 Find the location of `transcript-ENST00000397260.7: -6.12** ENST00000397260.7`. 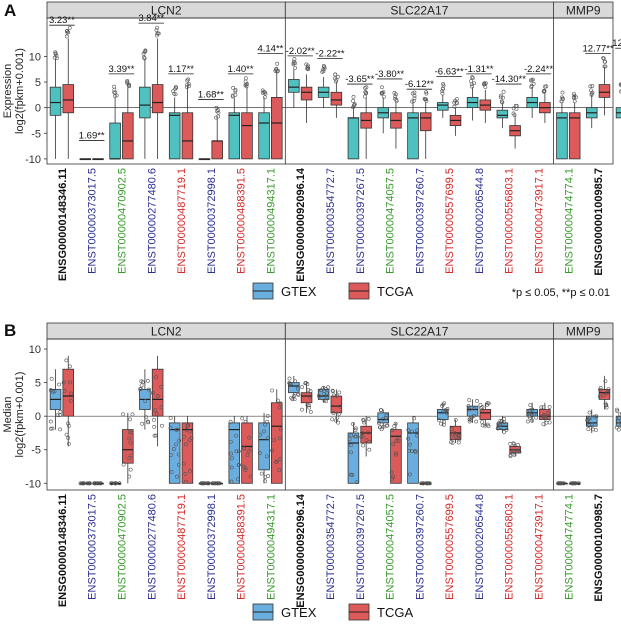

transcript-ENST00000397260.7: -6.12** ENST00000397260.7 is located at coordinates (419, 176).